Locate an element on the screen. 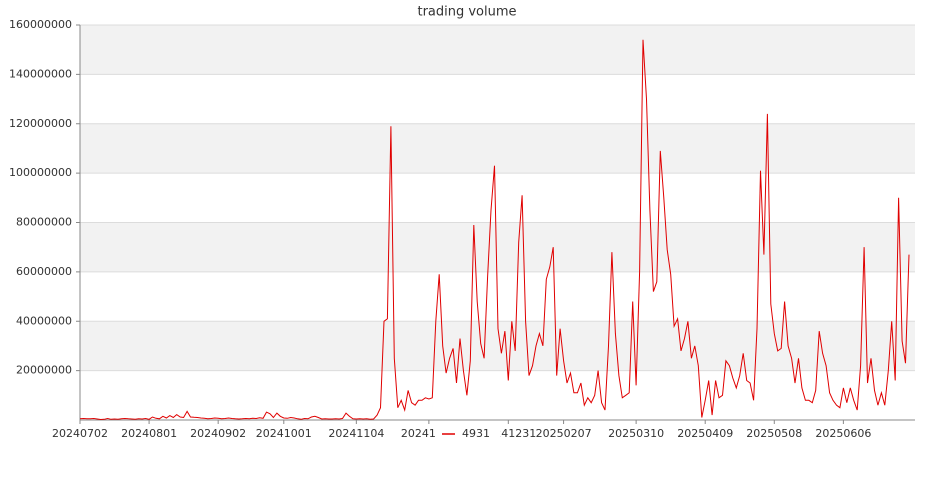  y-tick-label: 100000000 is located at coordinates (40, 172).